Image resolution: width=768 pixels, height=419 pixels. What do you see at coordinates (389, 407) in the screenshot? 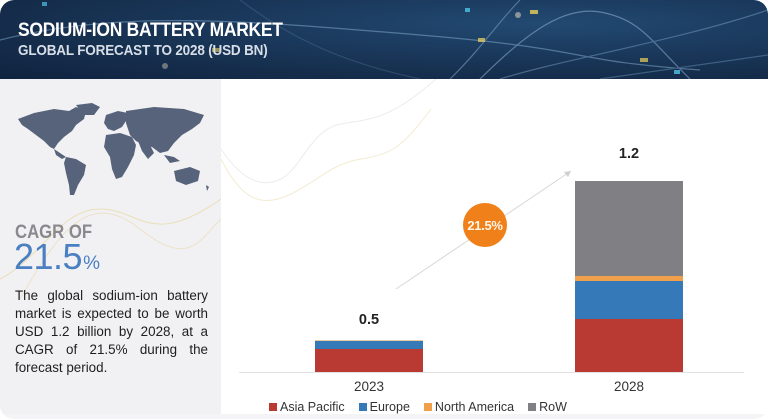
I see `legend-label: Europe` at bounding box center [389, 407].